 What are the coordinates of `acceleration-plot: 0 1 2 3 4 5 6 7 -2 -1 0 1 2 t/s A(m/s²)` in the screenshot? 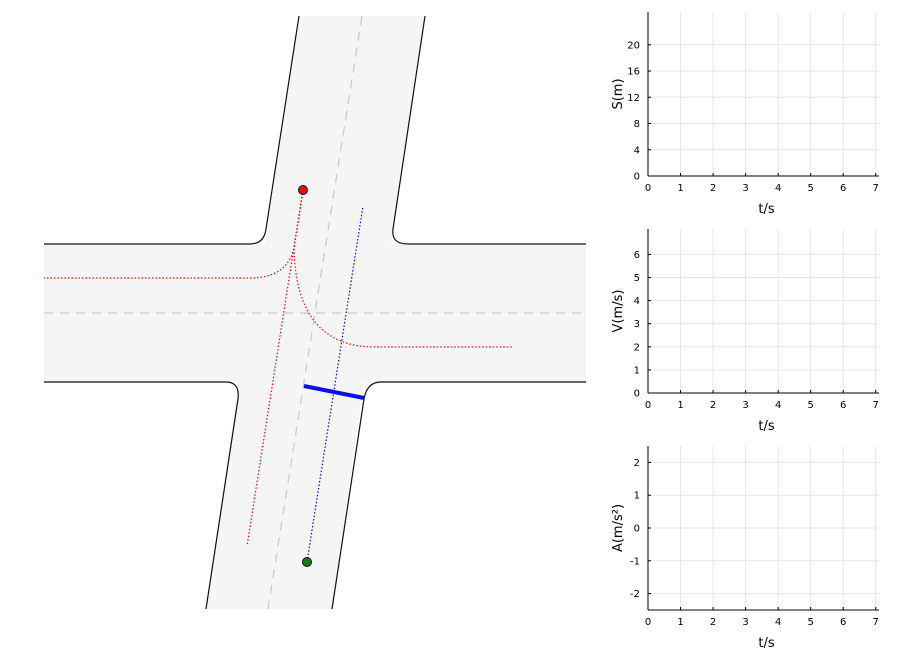 It's located at (750, 542).